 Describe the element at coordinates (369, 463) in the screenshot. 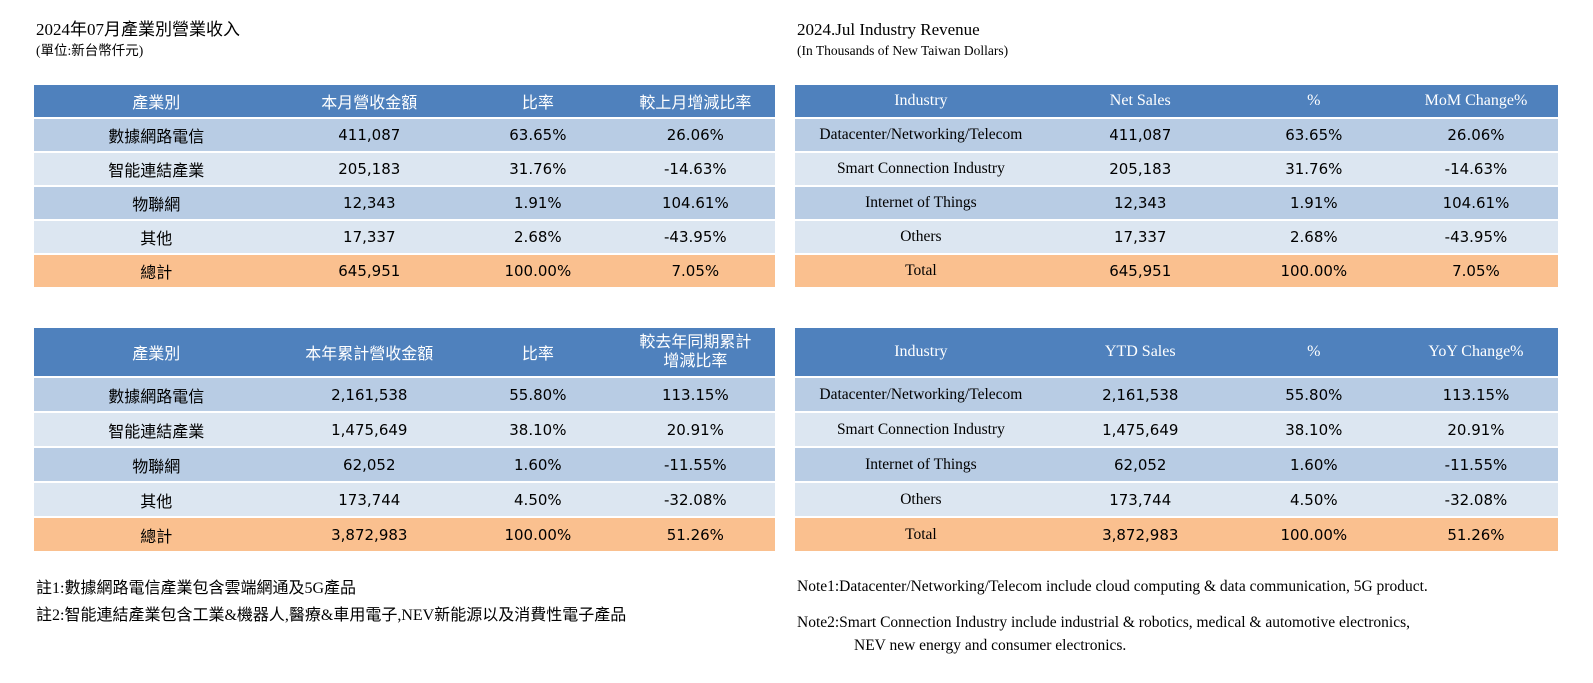

I see `ytd-sales-value: 62,052` at that location.